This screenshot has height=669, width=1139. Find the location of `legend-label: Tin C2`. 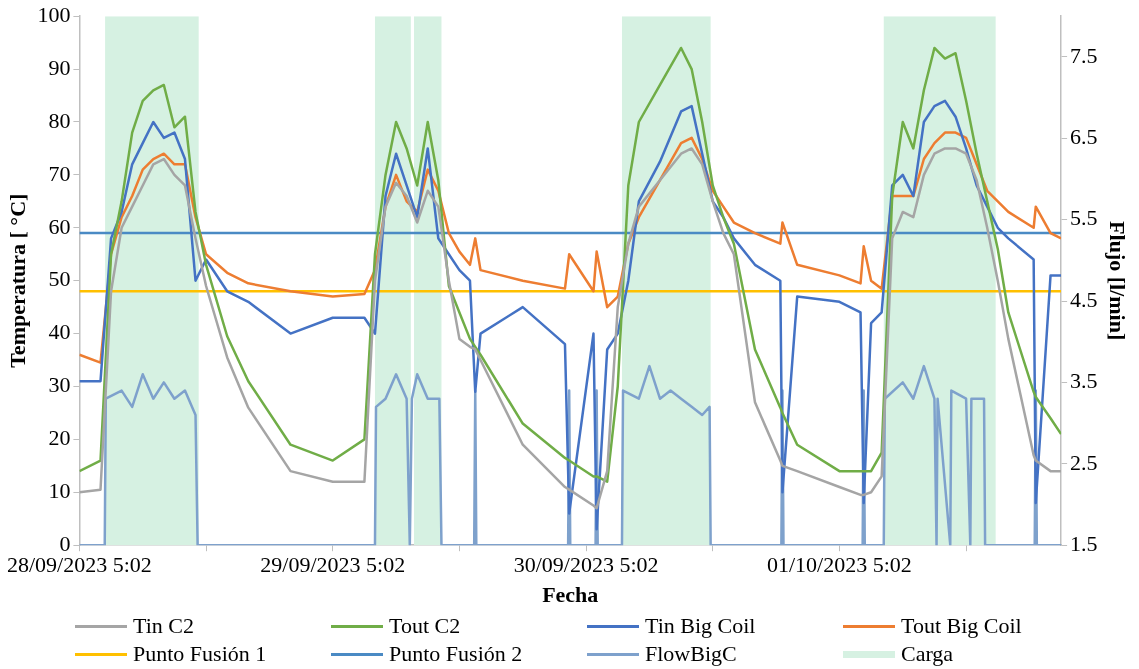

legend-label: Tin C2 is located at coordinates (163, 626).